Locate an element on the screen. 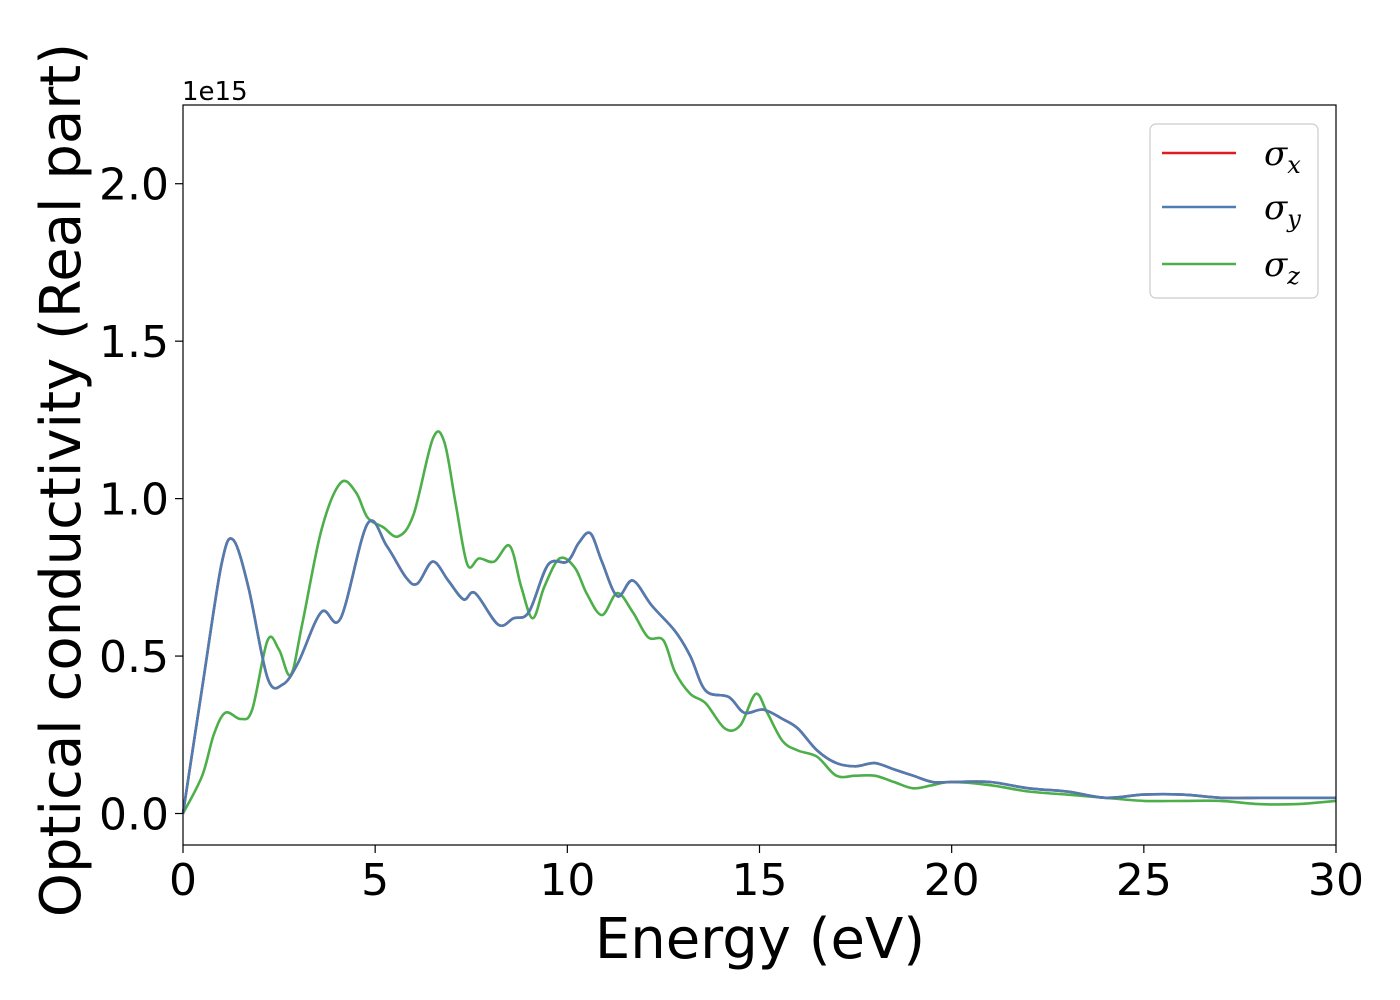 The width and height of the screenshot is (1400, 1000). x-tick-label: 0 is located at coordinates (183, 880).